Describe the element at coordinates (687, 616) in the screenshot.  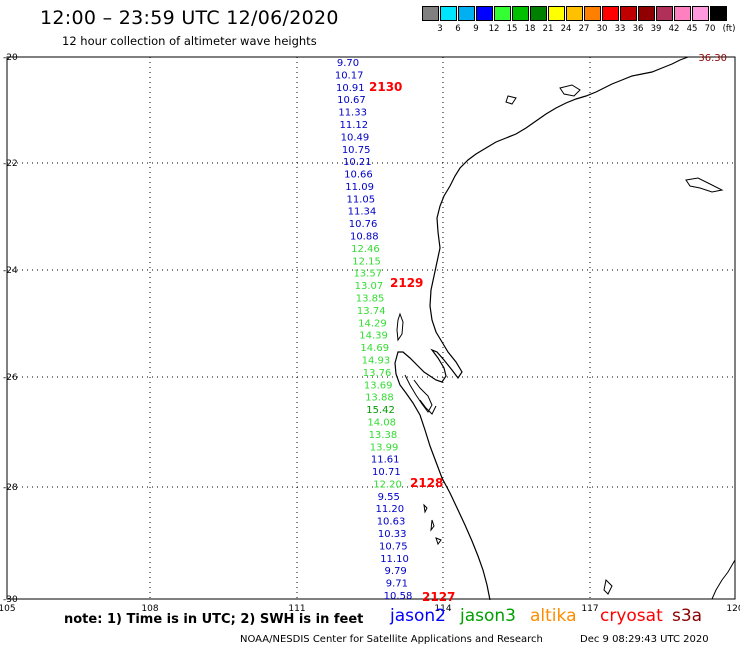
I see `satellite-s3a: s3a` at that location.